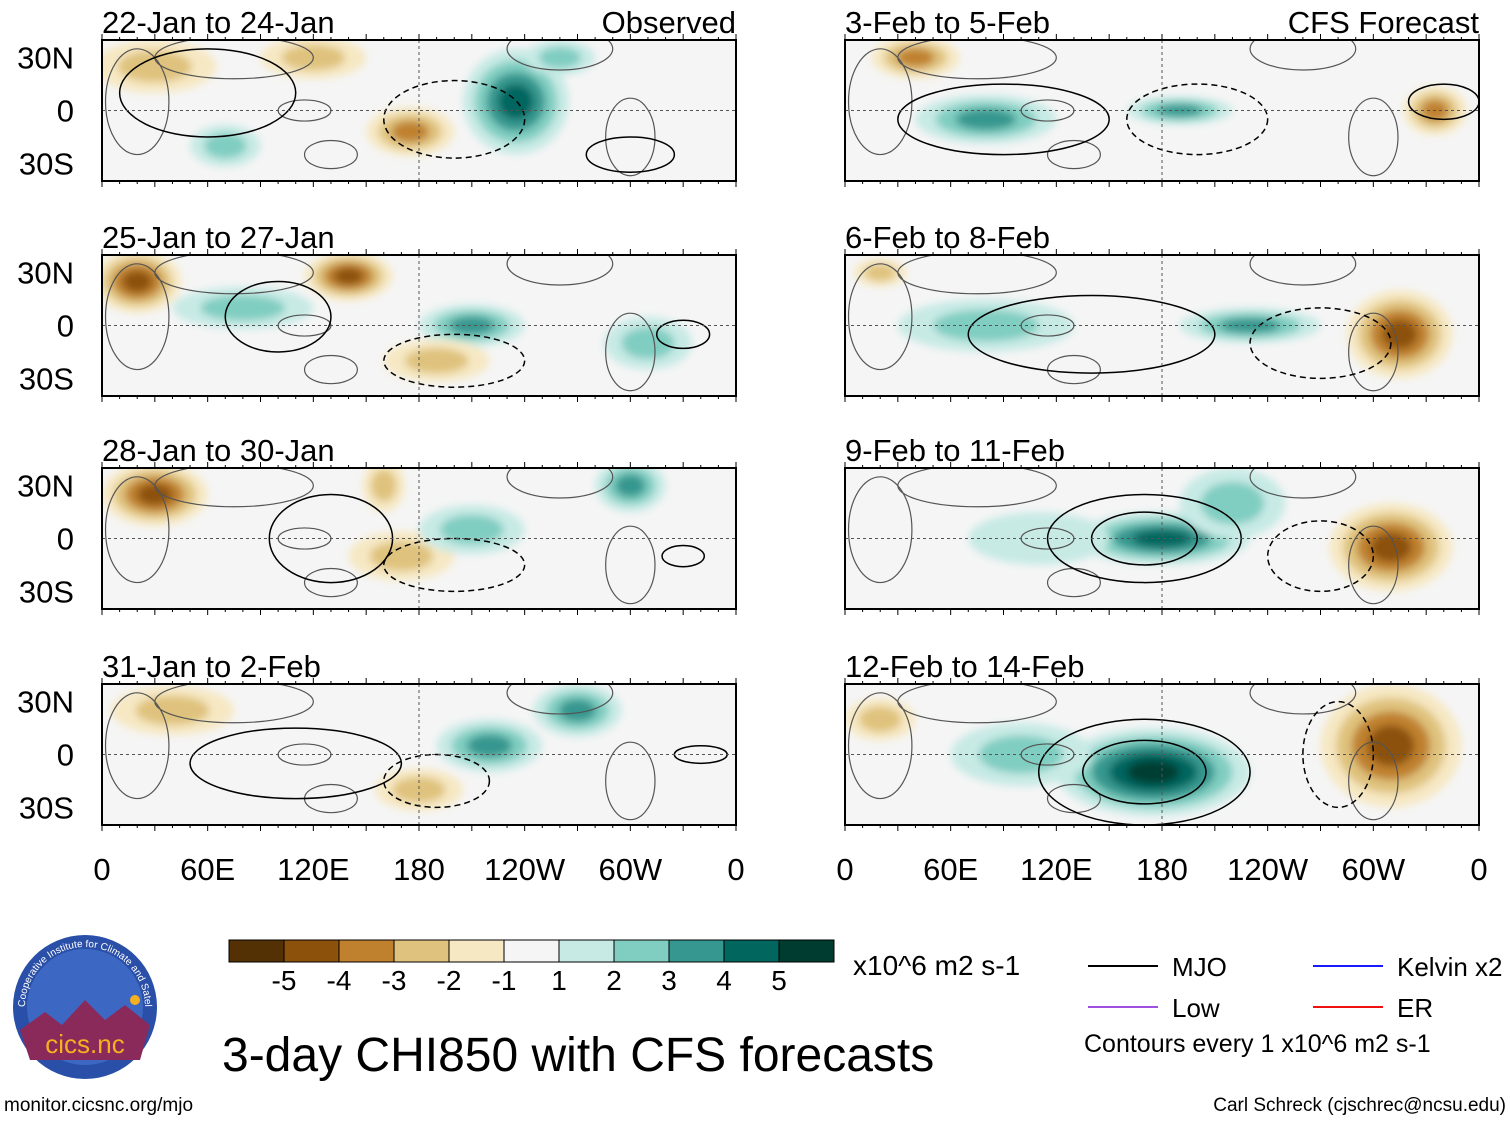  I want to click on map-panel: 6-Feb to 8-Feb, so click(1162, 311).